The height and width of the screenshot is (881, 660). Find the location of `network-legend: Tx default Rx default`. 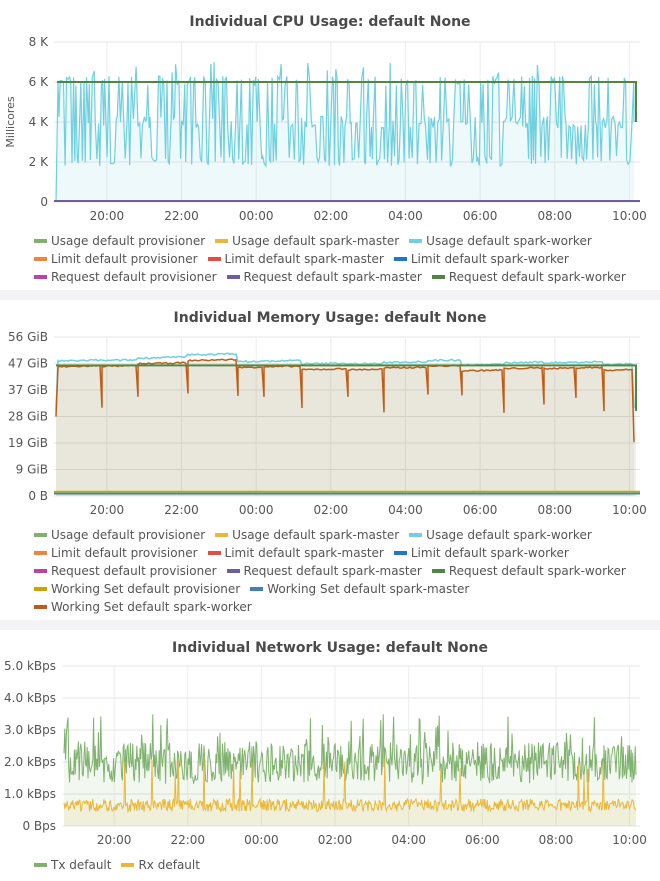

network-legend: Tx default Rx default is located at coordinates (344, 865).